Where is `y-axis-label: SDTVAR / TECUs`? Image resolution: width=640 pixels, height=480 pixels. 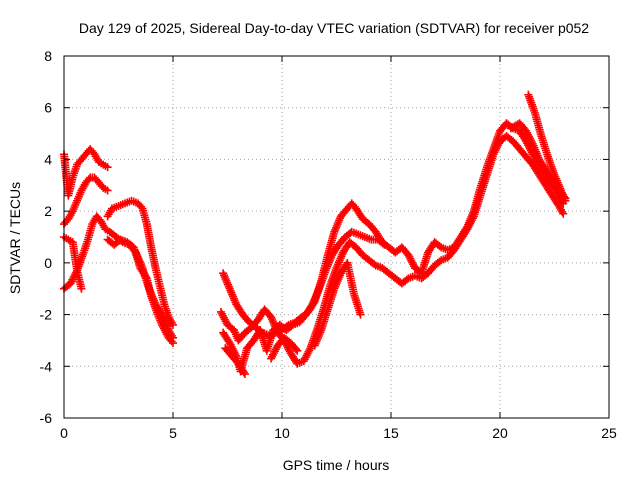 y-axis-label: SDTVAR / TECUs is located at coordinates (15, 238).